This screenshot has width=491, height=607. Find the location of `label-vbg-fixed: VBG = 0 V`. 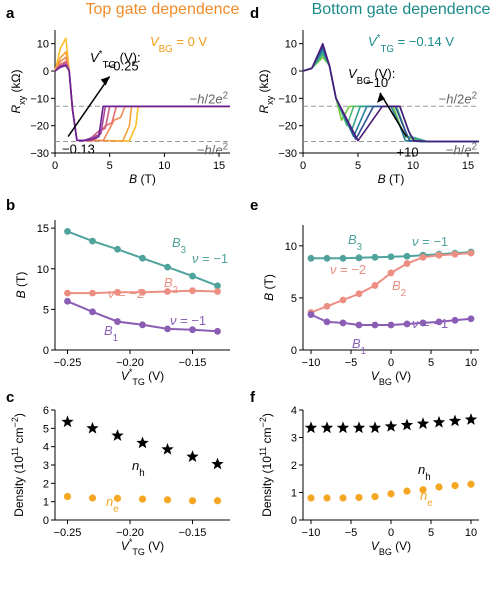

label-vbg-fixed: VBG = 0 V is located at coordinates (178, 44).